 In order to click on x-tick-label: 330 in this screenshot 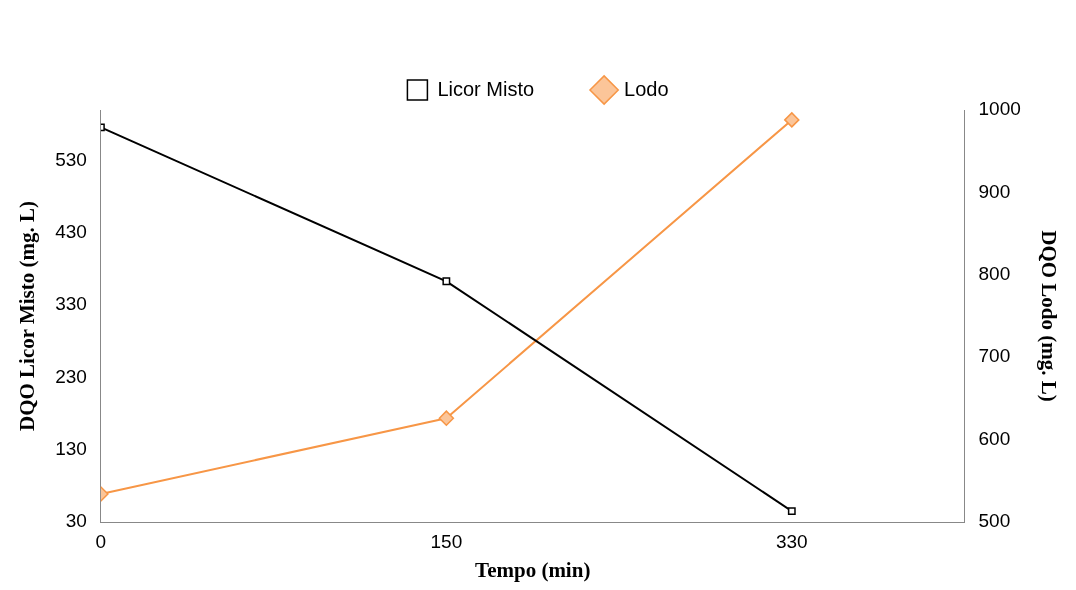, I will do `click(791, 541)`.